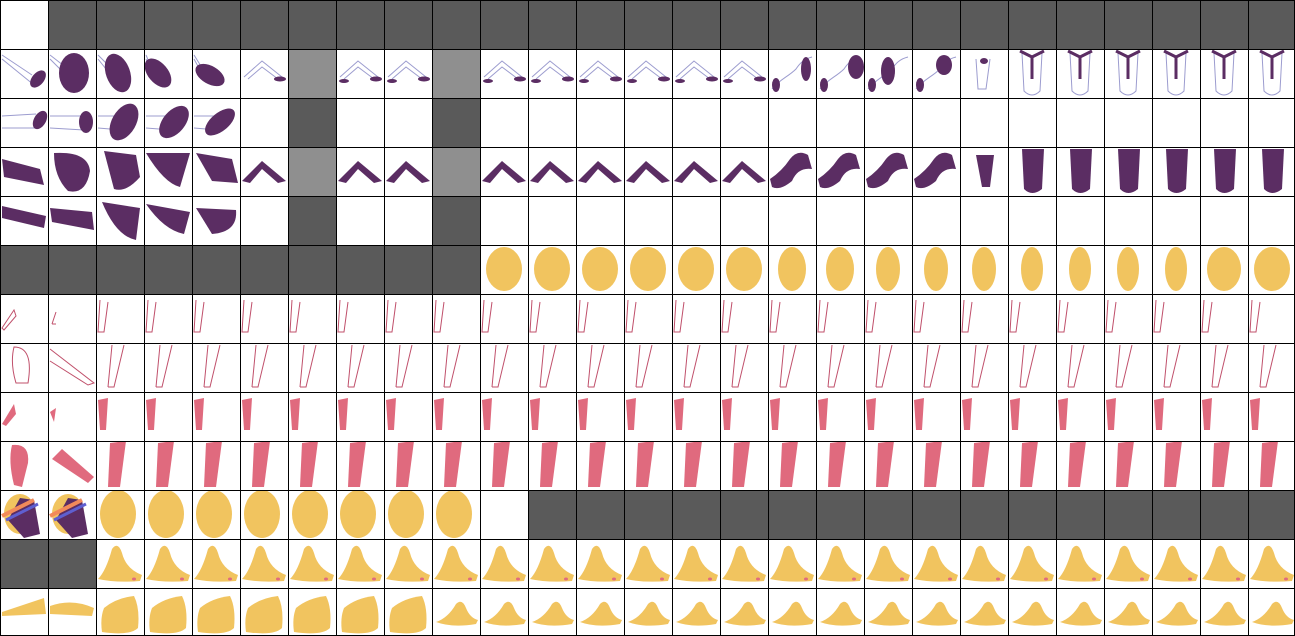 The width and height of the screenshot is (1295, 636). I want to click on outline-stroke, so click(18, 70).